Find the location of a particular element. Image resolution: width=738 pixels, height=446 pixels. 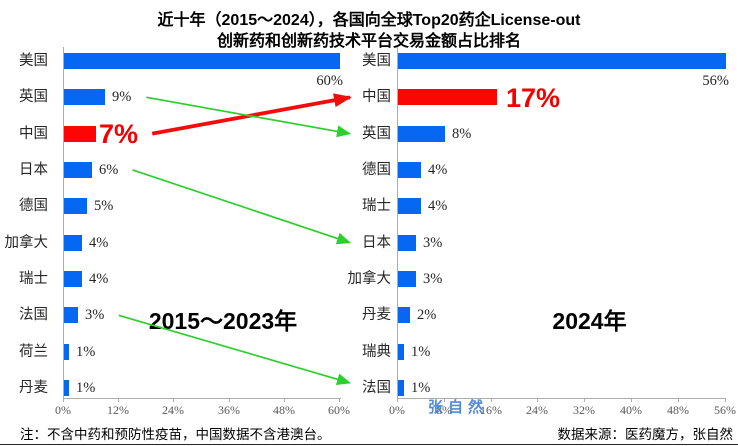

footnote: 注：不含中药和预防性疫苗，中国数据不含港澳台。 is located at coordinates (175, 434).